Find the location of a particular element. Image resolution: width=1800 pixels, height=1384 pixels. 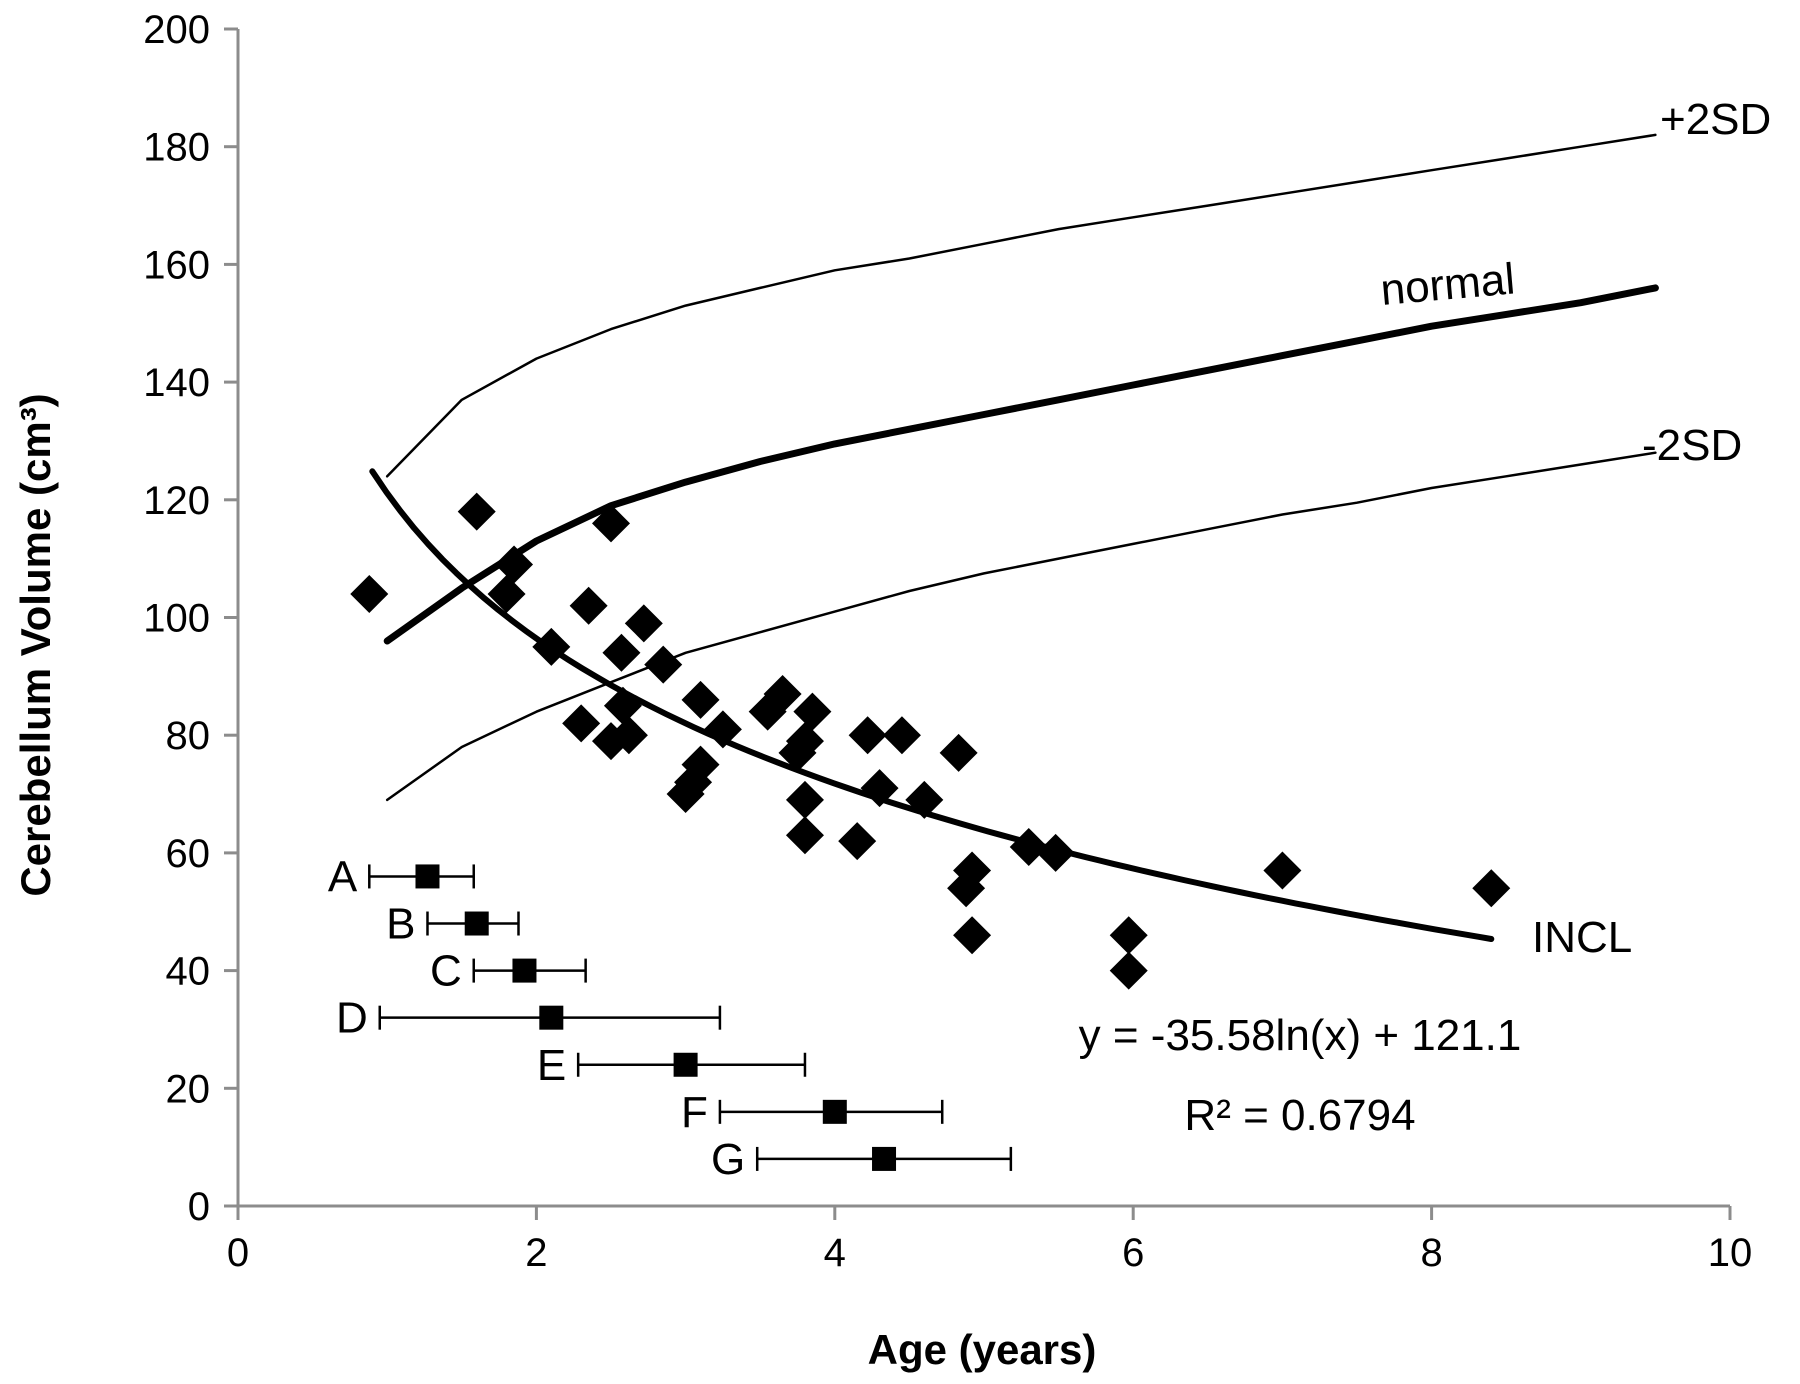

y-tick-label: 100 is located at coordinates (176, 619).